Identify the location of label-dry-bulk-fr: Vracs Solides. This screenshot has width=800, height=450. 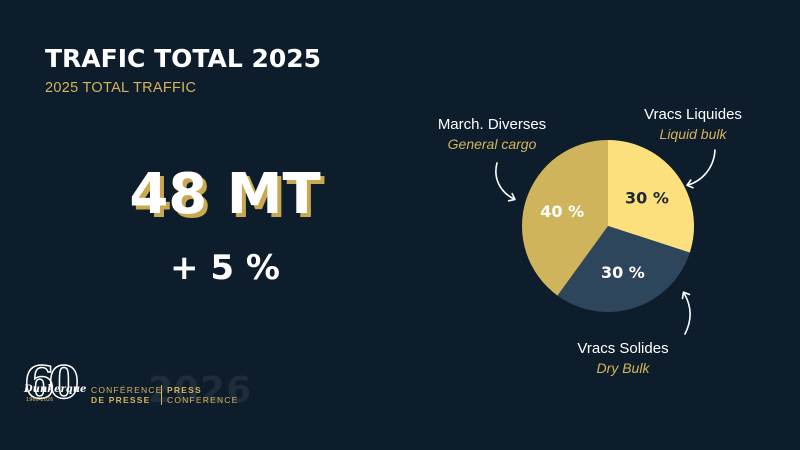
(622, 348).